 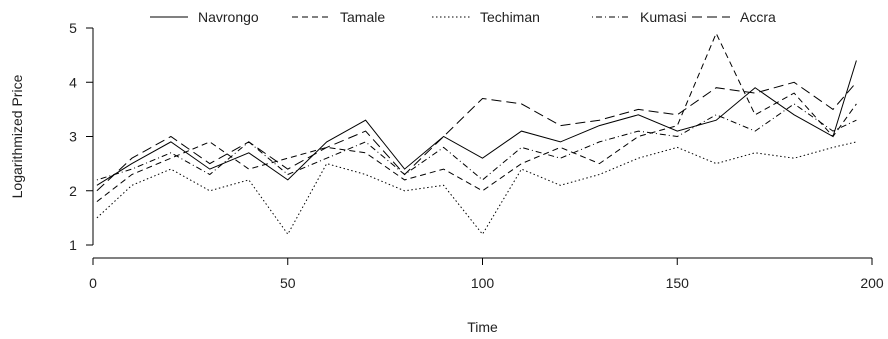 I want to click on y-tick-label: 4, so click(x=73, y=82).